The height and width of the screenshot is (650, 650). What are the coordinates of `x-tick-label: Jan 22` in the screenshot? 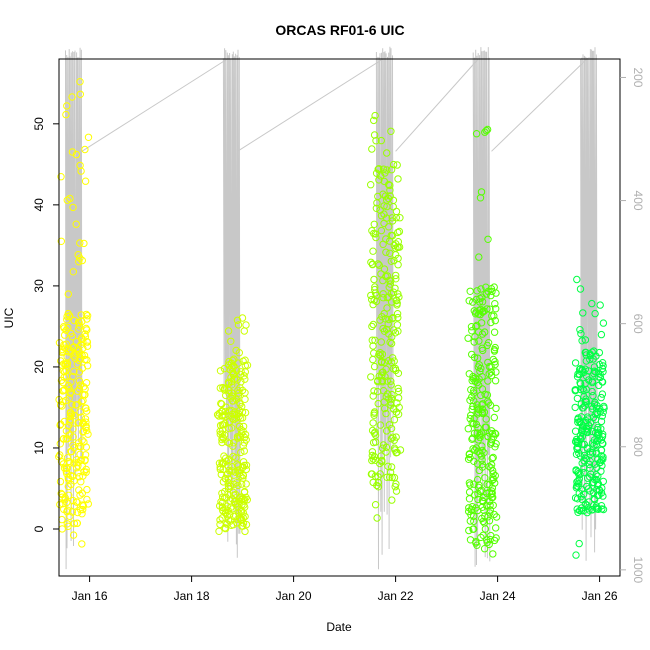 It's located at (396, 596).